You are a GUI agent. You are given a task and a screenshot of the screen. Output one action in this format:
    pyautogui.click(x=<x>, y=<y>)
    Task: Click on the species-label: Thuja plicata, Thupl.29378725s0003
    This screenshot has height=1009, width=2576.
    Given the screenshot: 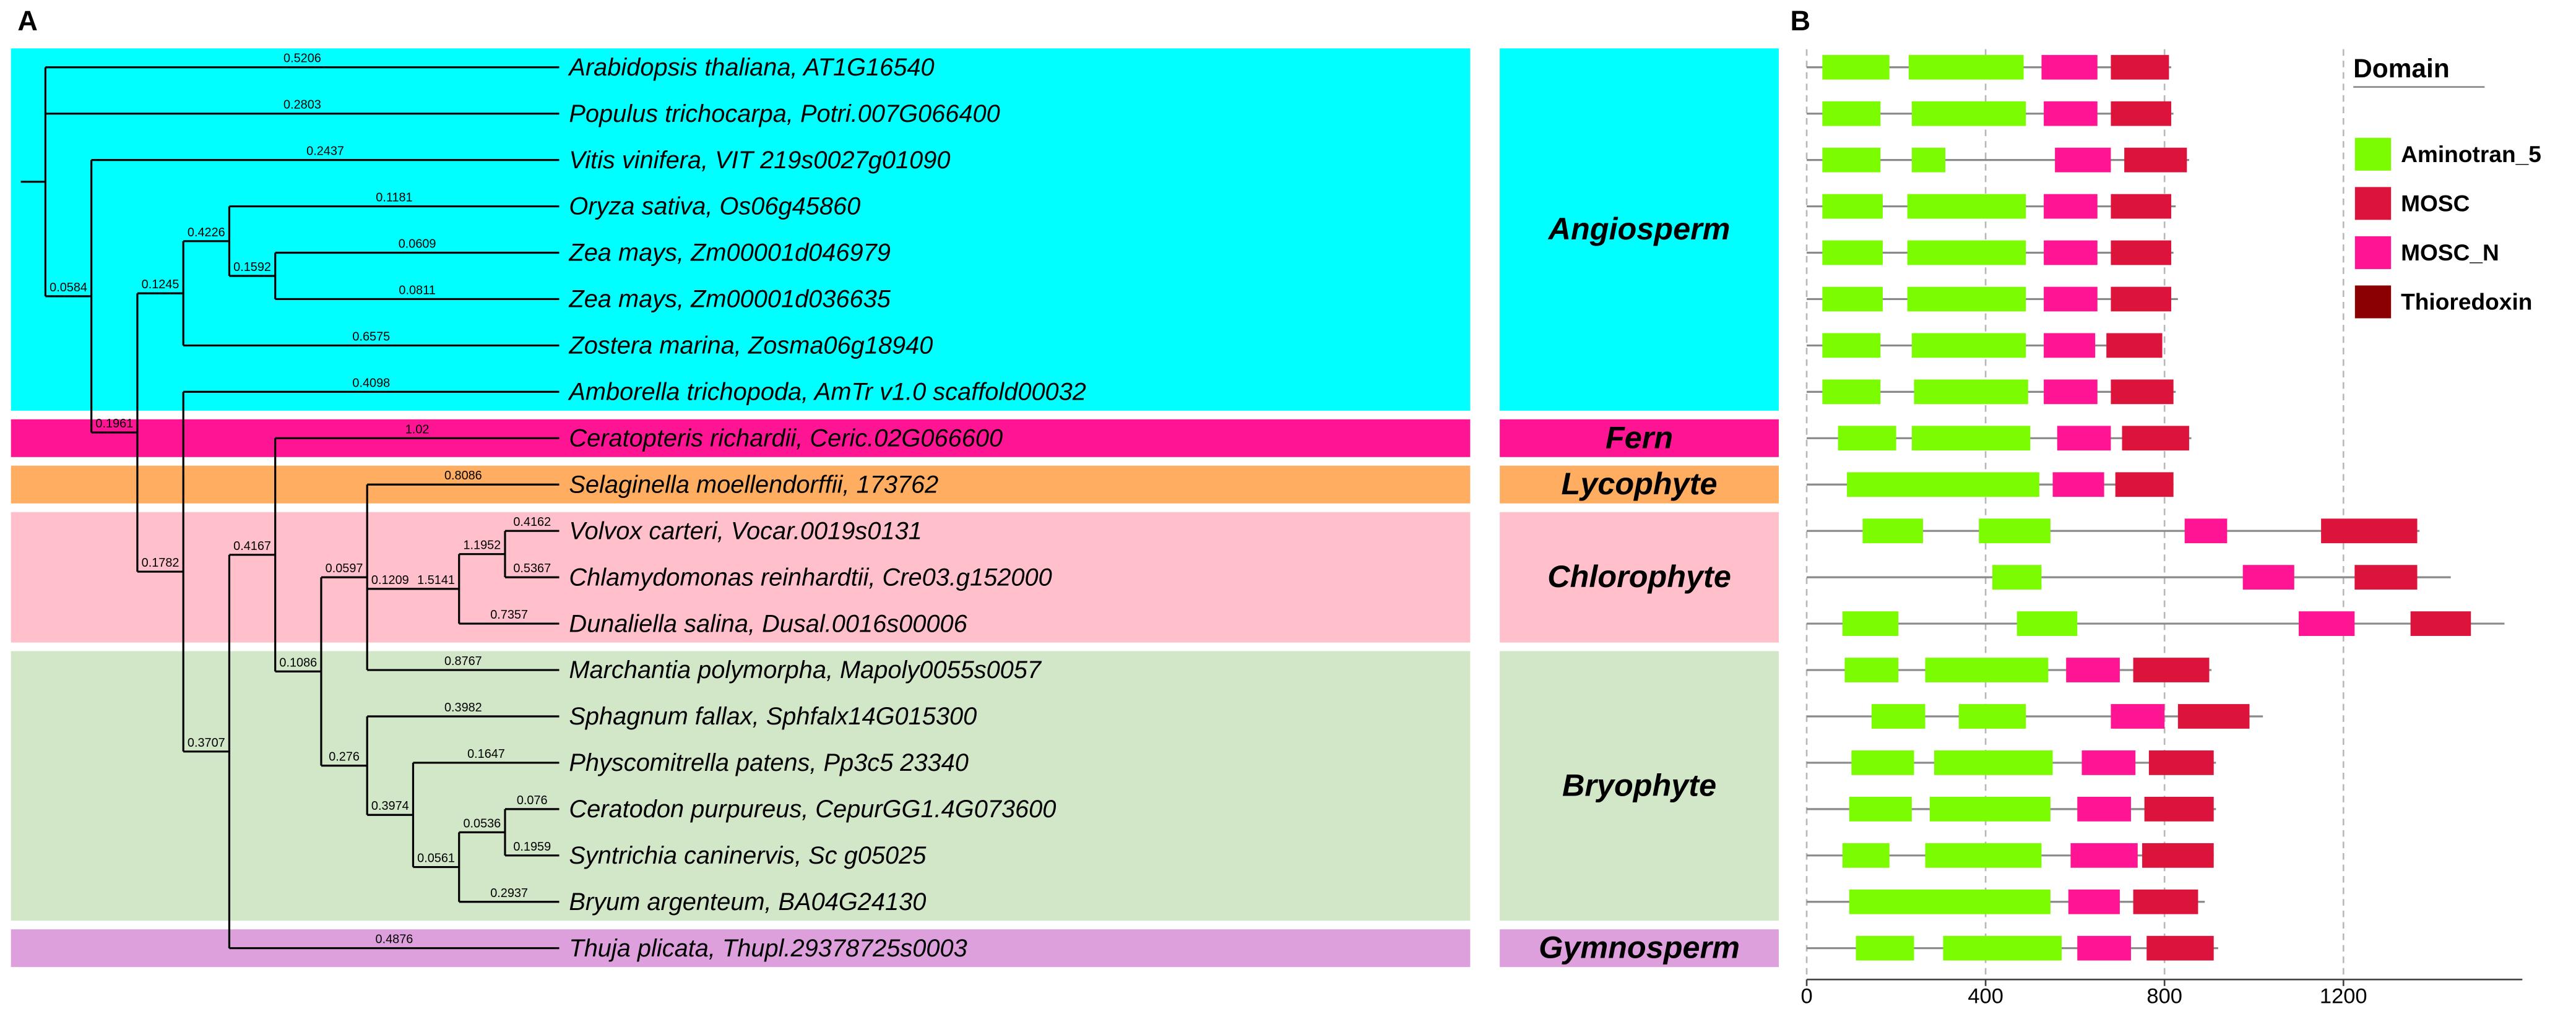 What is the action you would take?
    pyautogui.click(x=768, y=948)
    